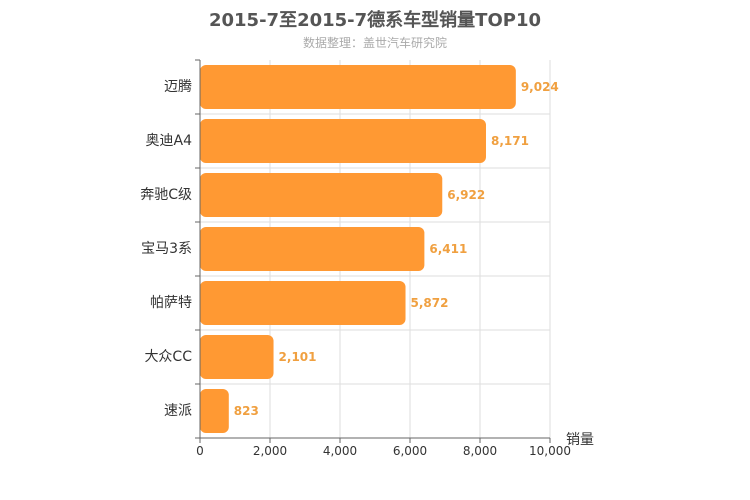 The height and width of the screenshot is (500, 750). I want to click on y-tick-label: 宝马3系, so click(166, 249).